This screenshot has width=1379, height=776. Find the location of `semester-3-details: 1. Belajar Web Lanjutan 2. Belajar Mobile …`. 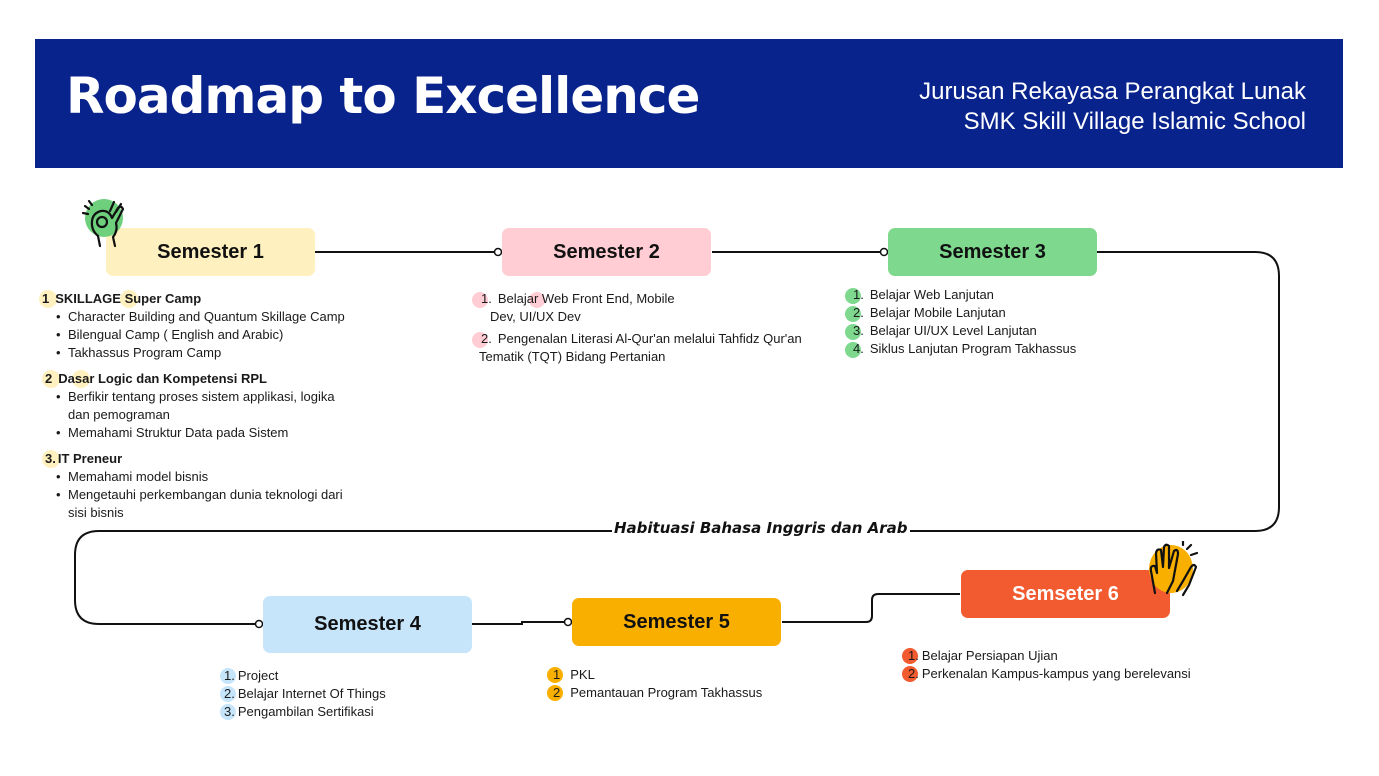

semester-3-details: 1. Belajar Web Lanjutan 2. Belajar Mobile … is located at coordinates (960, 322).